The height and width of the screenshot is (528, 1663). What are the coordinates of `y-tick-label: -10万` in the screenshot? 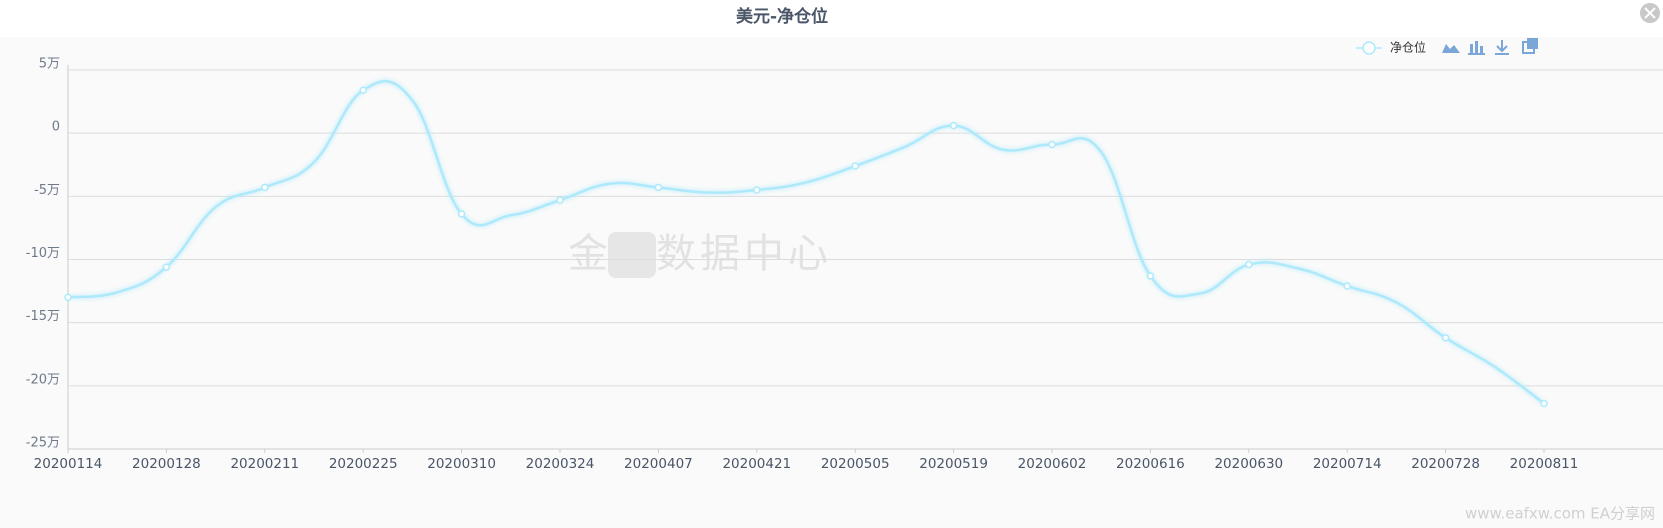 It's located at (43, 253).